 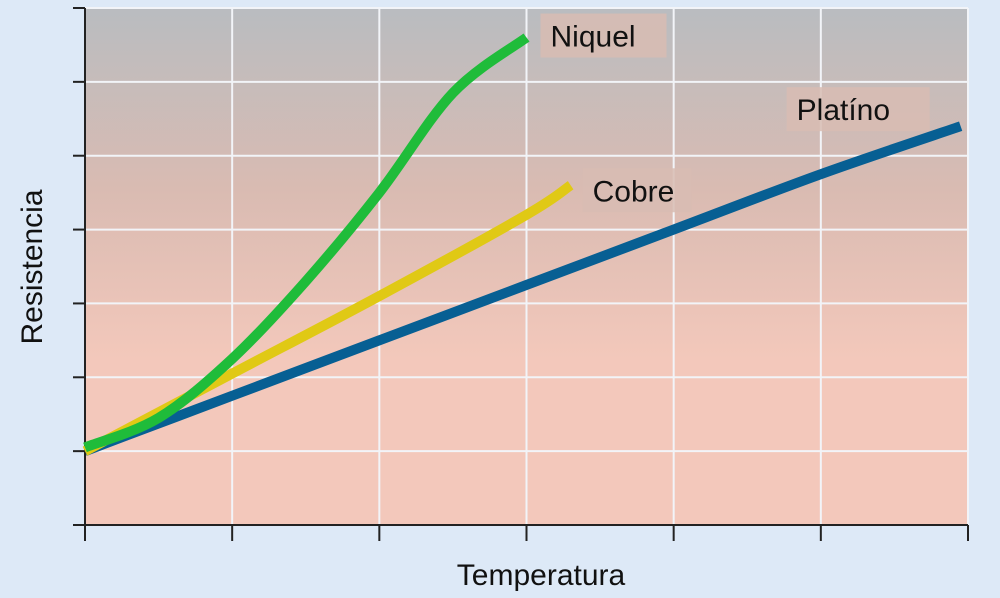 What do you see at coordinates (735, 113) in the screenshot?
I see `series-labels: Niquel Cobre Platíno` at bounding box center [735, 113].